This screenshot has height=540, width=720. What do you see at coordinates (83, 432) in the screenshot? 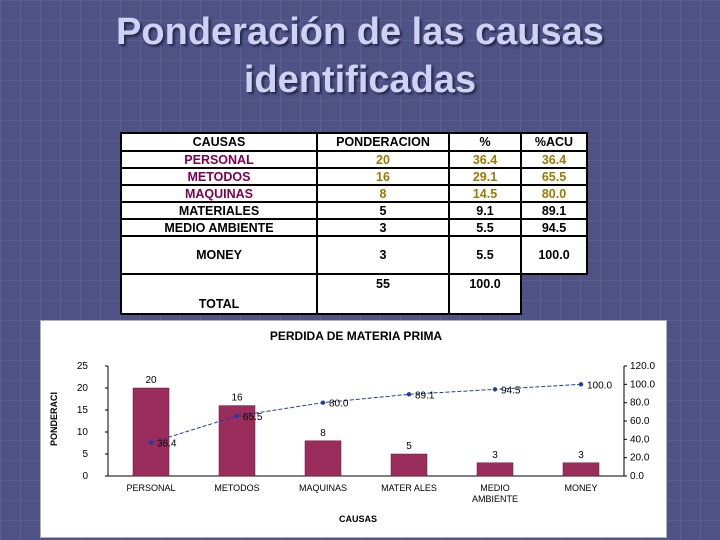
I see `y-tick-label: 10` at bounding box center [83, 432].